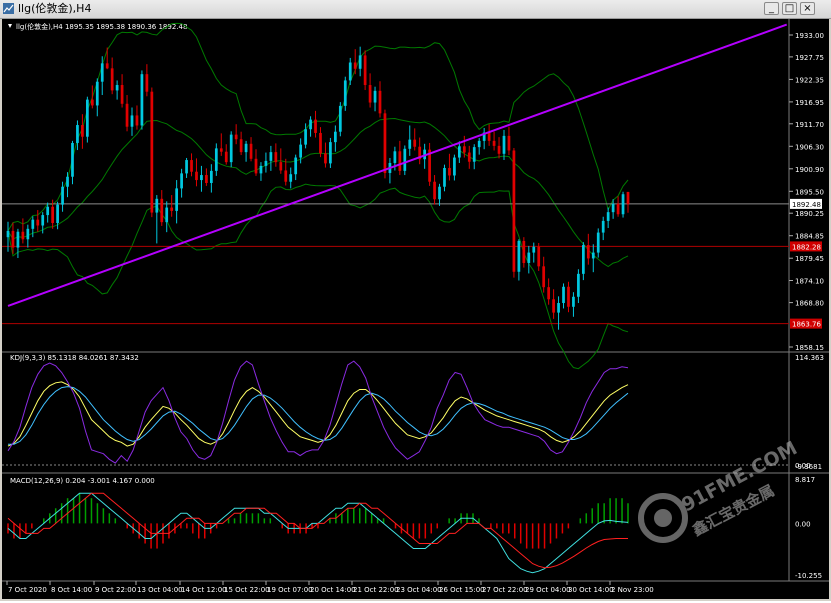  I want to click on time-tick-label: 27 Oct 22:00, so click(505, 590).